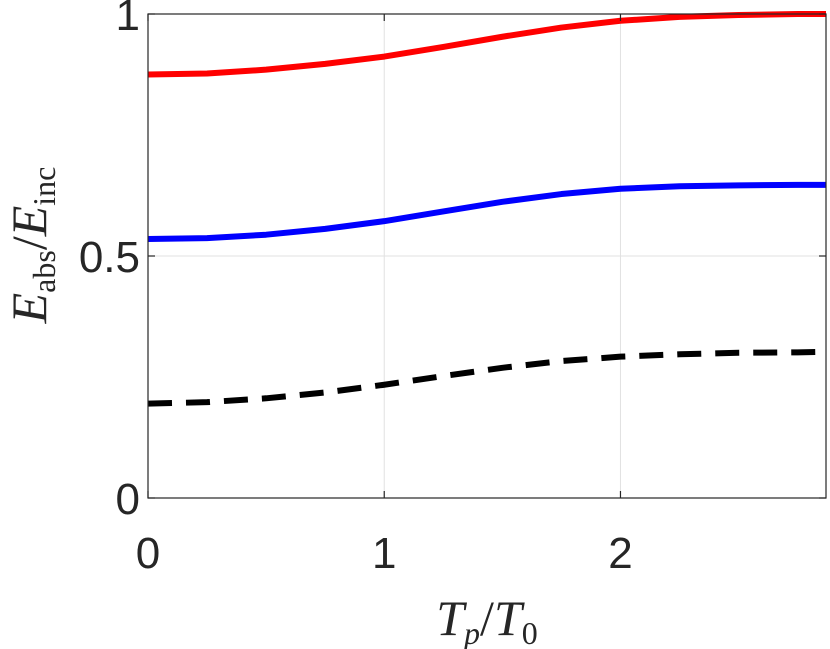  I want to click on x-tick-label-2: 2, so click(620, 553).